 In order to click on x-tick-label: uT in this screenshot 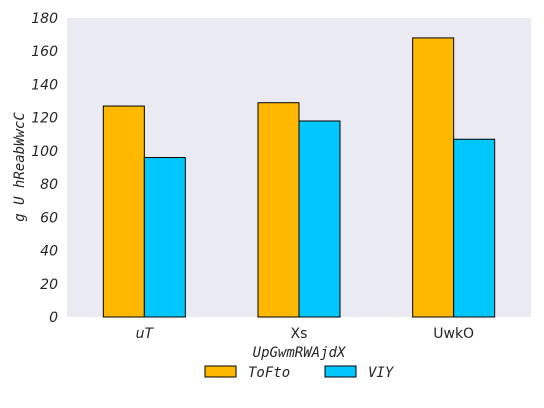, I will do `click(145, 334)`.